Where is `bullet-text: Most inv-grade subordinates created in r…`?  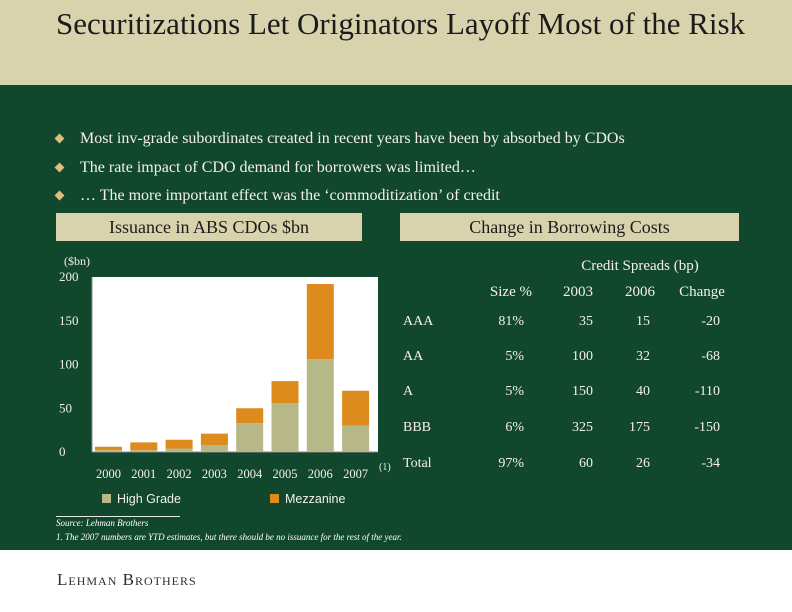 bullet-text: Most inv-grade subordinates created in r… is located at coordinates (352, 138).